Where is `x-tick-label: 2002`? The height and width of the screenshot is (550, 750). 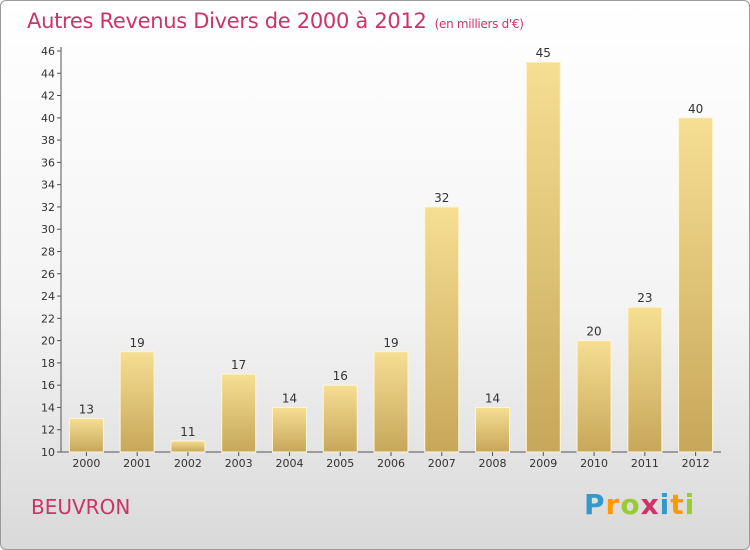
x-tick-label: 2002 is located at coordinates (188, 463).